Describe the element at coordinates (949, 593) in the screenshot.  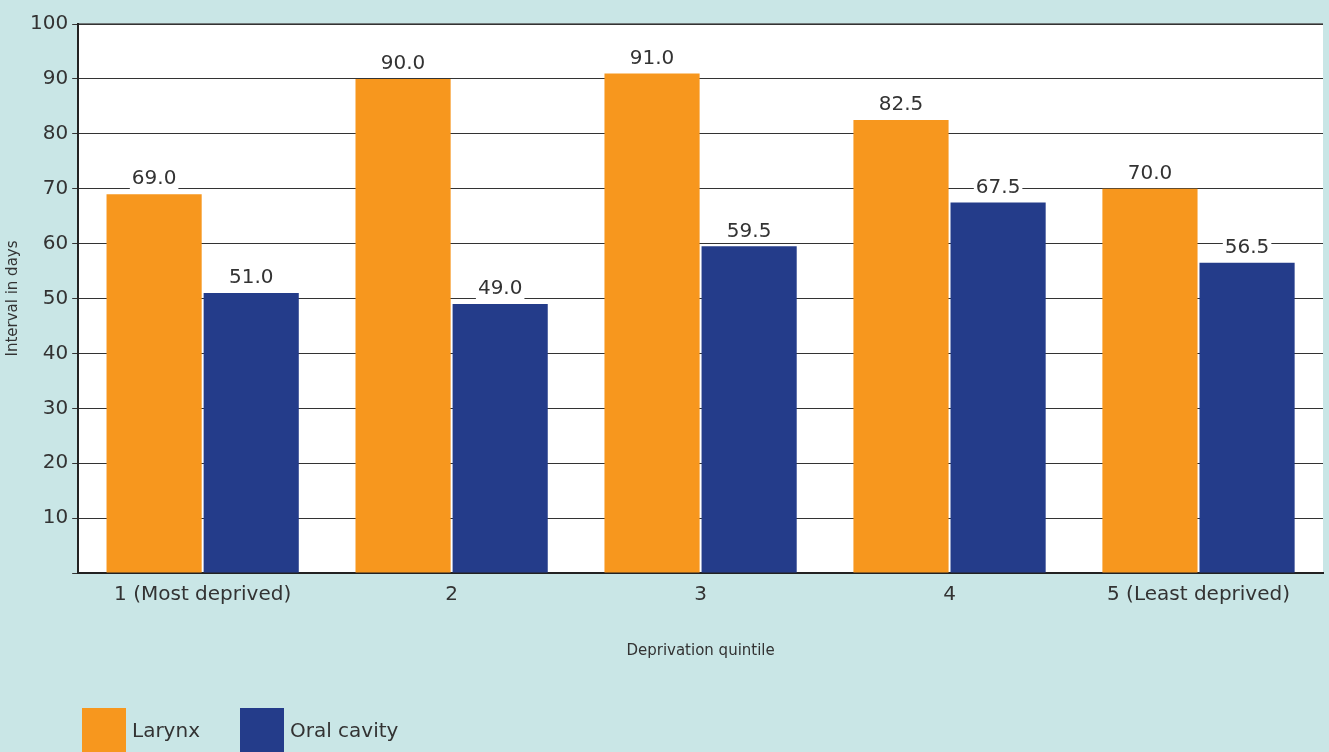
I see `x-tick-label: 4` at that location.